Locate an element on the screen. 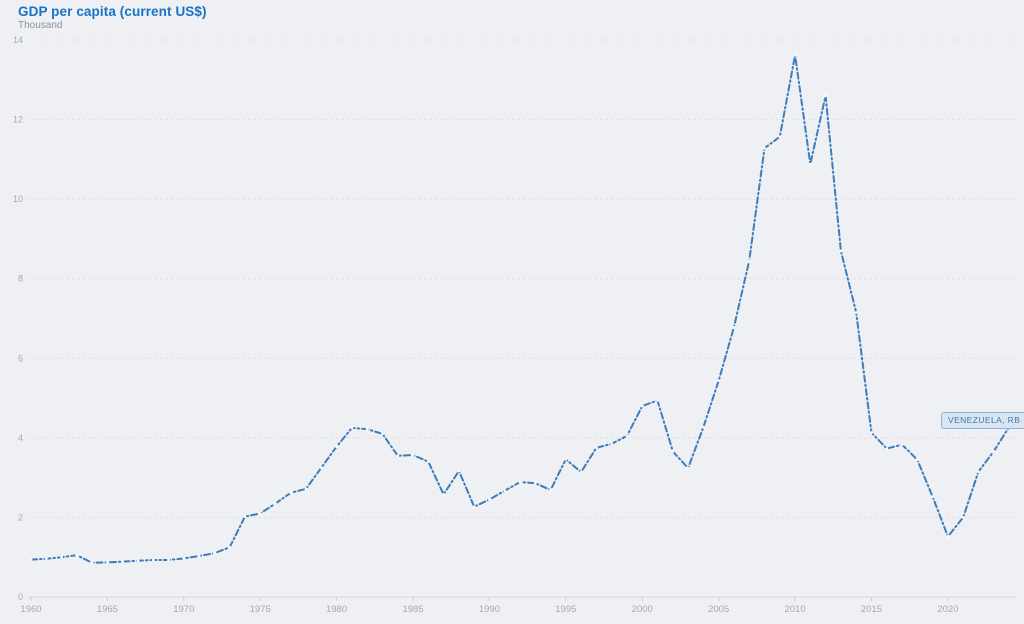 This screenshot has width=1024, height=624. chart-title: GDP per capita (current US$) is located at coordinates (112, 11).